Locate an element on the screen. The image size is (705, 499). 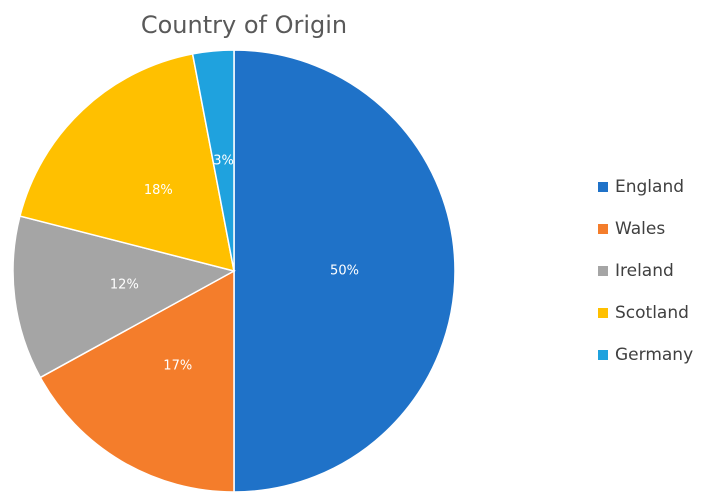
legend-label: Germany is located at coordinates (654, 355).